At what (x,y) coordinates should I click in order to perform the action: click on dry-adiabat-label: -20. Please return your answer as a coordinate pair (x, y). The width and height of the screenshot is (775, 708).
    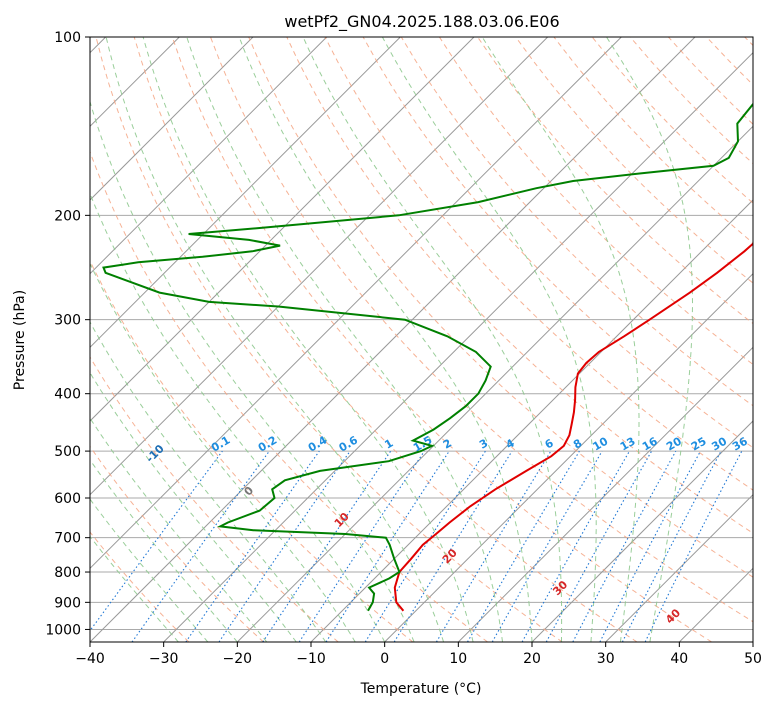
    Looking at the image, I should click on (76, 426).